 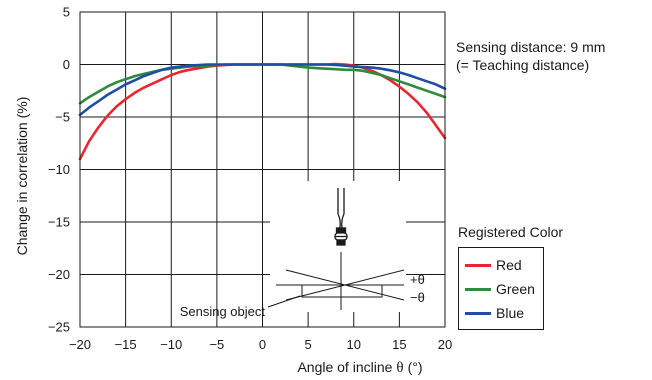 I want to click on x-axis-label-text: Angle of incline, so click(x=344, y=367).